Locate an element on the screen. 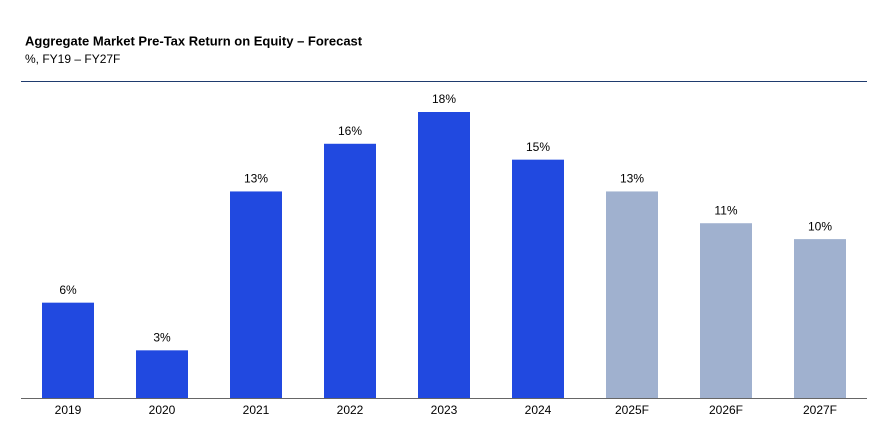 The width and height of the screenshot is (889, 448). x-tick-label: 2023 is located at coordinates (444, 410).